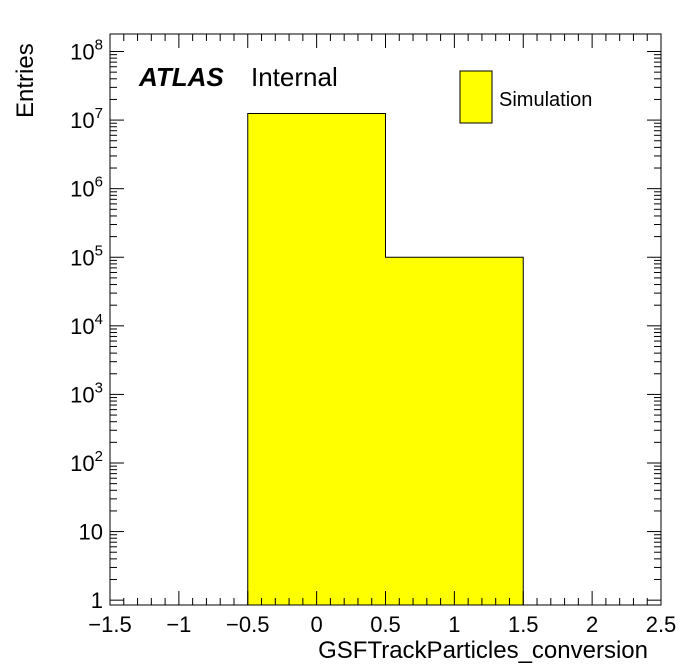  Describe the element at coordinates (247, 624) in the screenshot. I see `x-tick-label: −0.5` at that location.